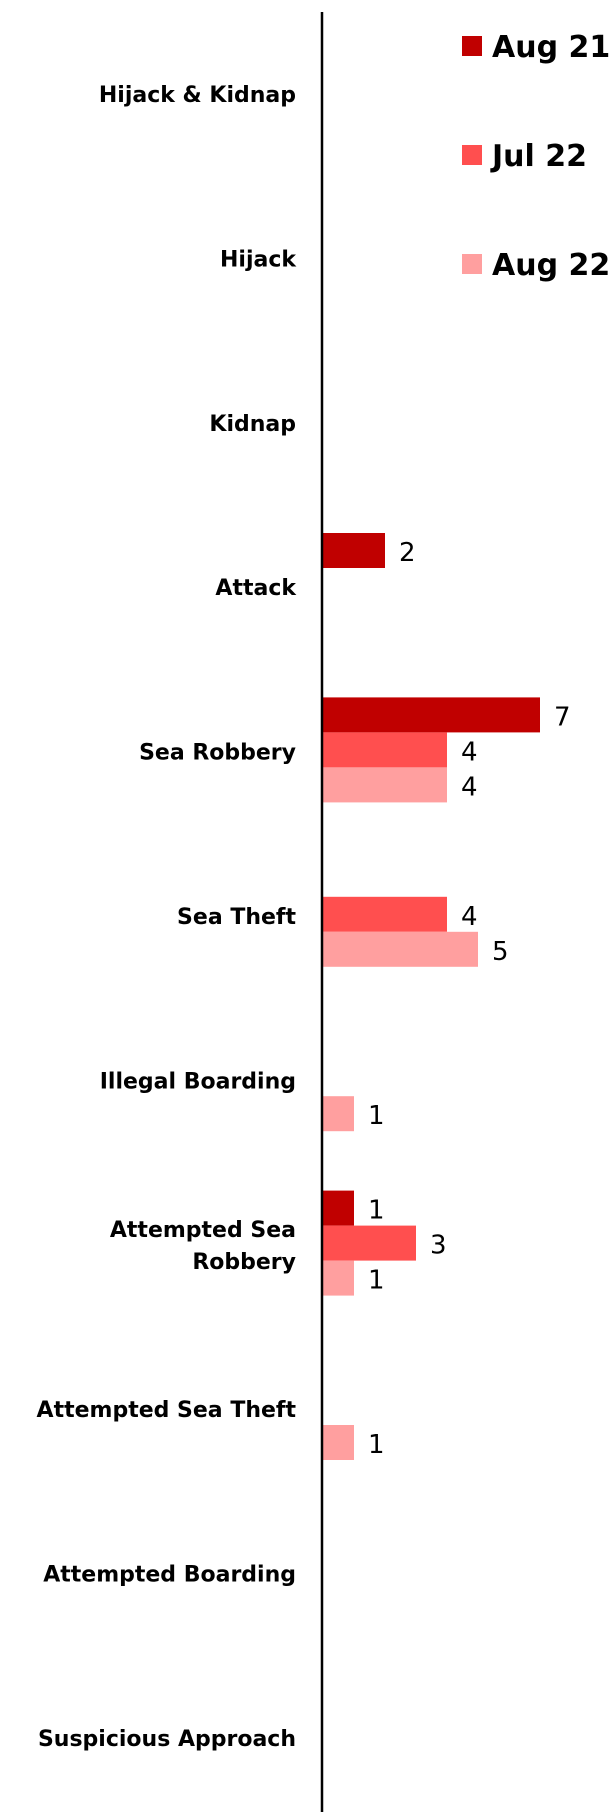  What do you see at coordinates (376, 1445) in the screenshot?
I see `data-label-aug-22-attempted-sea-theft: 1` at bounding box center [376, 1445].